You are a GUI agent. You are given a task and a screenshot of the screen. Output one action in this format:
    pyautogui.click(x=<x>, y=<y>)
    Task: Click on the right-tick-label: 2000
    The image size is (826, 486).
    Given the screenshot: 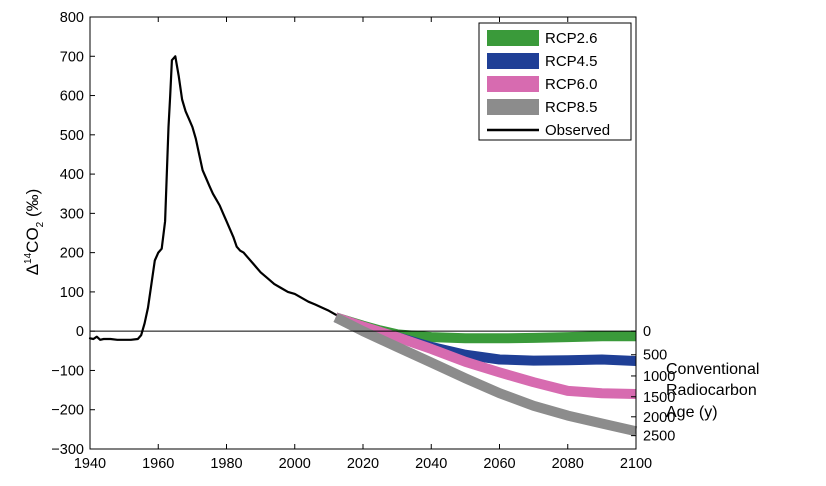 What is the action you would take?
    pyautogui.click(x=659, y=418)
    